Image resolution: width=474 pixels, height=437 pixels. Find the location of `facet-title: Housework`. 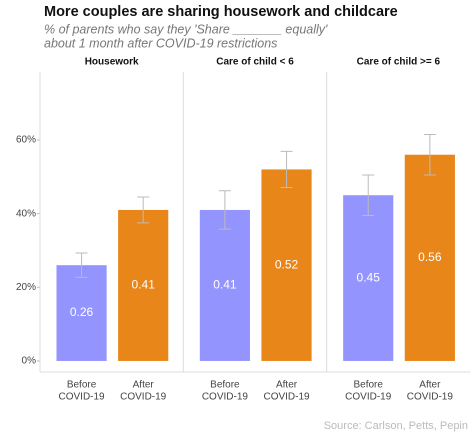

facet-title: Housework is located at coordinates (112, 62).